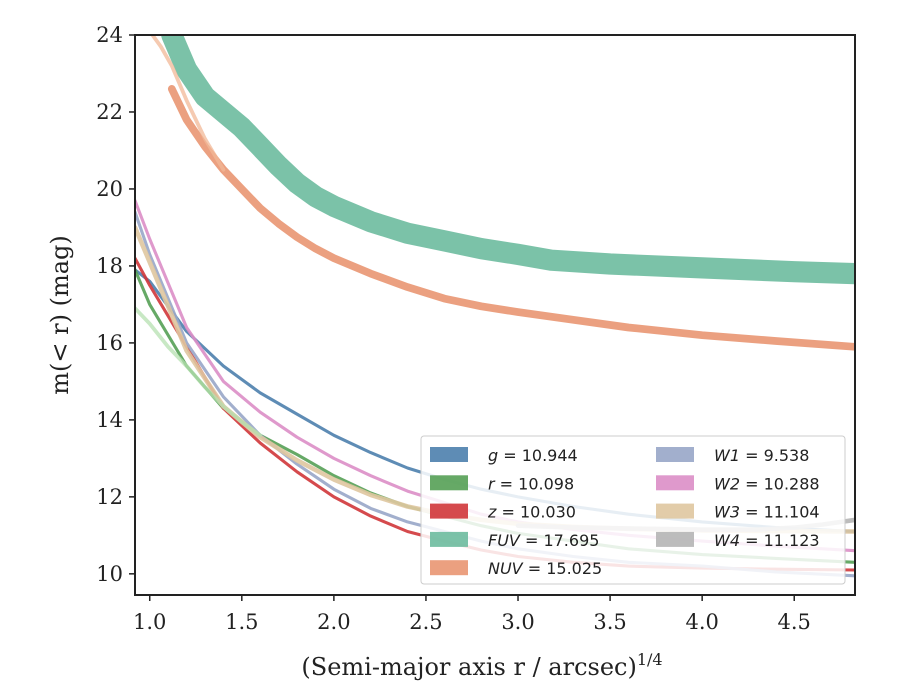 This screenshot has width=900, height=700. What do you see at coordinates (701, 622) in the screenshot?
I see `x-tick-label: 4.0` at bounding box center [701, 622].